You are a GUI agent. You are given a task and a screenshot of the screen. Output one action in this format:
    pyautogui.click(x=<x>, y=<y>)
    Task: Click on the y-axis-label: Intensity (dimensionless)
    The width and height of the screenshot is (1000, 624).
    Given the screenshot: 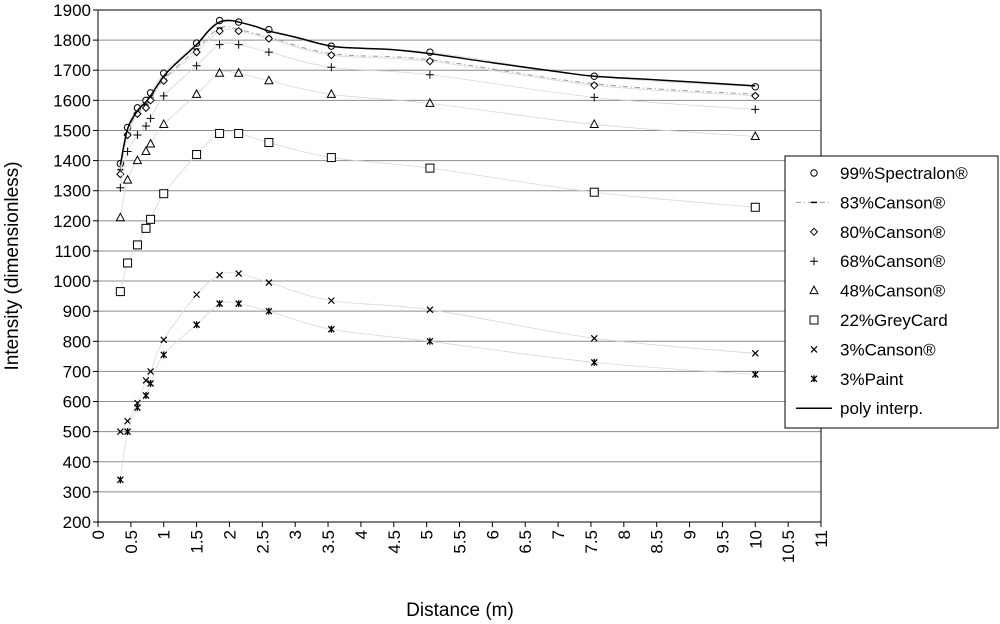 What is the action you would take?
    pyautogui.click(x=12, y=265)
    